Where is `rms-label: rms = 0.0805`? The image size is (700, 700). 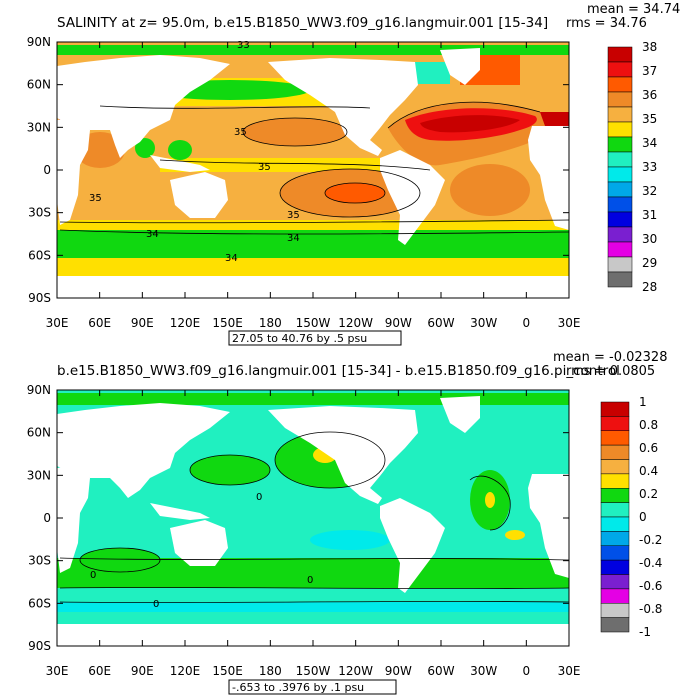 rms-label: rms = 0.0805 is located at coordinates (610, 371).